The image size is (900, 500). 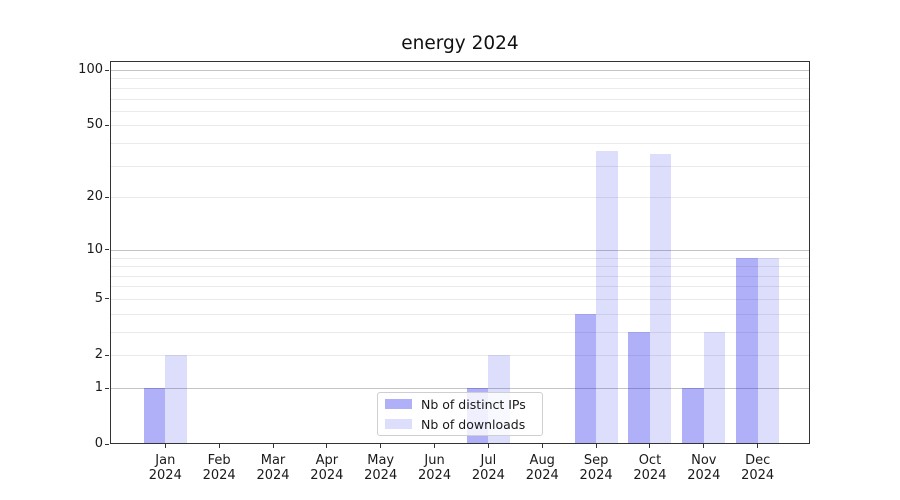 What do you see at coordinates (90, 69) in the screenshot?
I see `y-tick-label: 100` at bounding box center [90, 69].